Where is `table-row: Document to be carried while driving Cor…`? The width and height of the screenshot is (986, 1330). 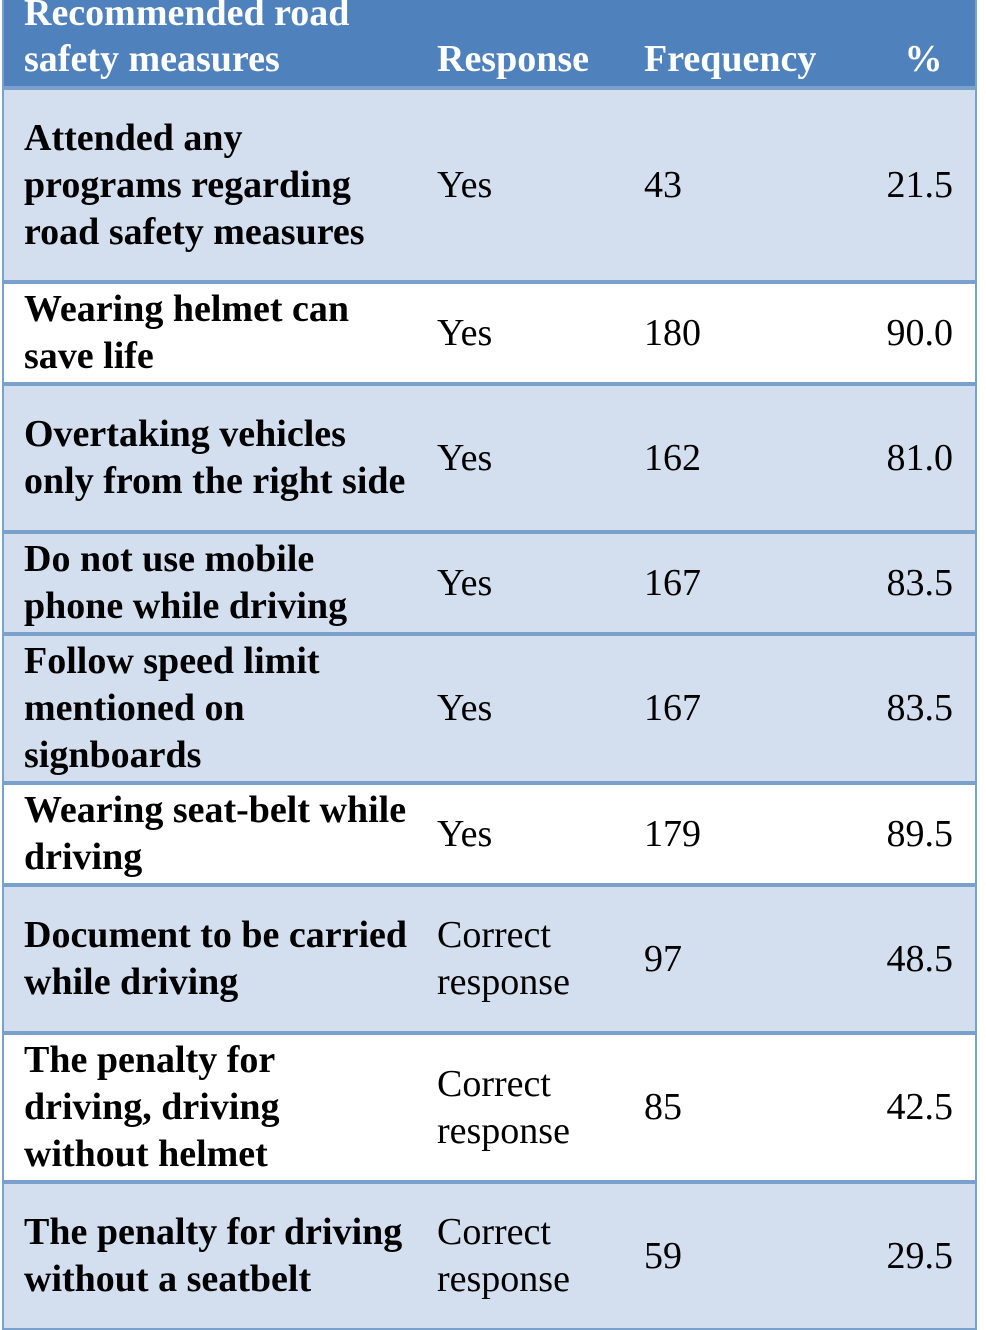
table-row: Document to be carried while driving Cor… is located at coordinates (489, 960).